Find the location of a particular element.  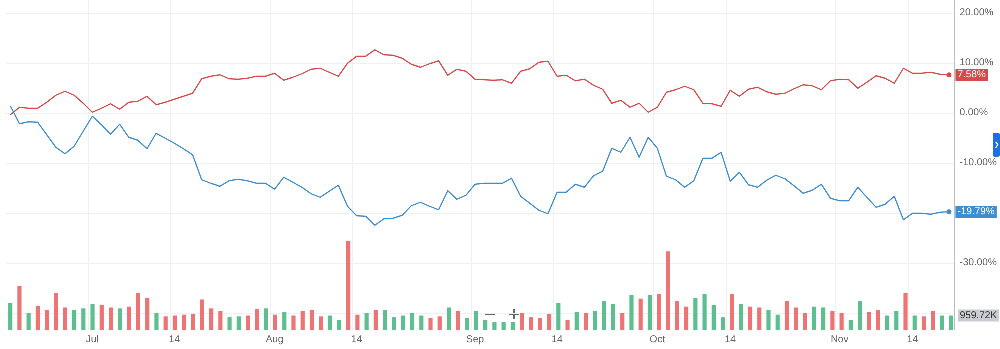

y-tick-label: -30.00% is located at coordinates (979, 263).